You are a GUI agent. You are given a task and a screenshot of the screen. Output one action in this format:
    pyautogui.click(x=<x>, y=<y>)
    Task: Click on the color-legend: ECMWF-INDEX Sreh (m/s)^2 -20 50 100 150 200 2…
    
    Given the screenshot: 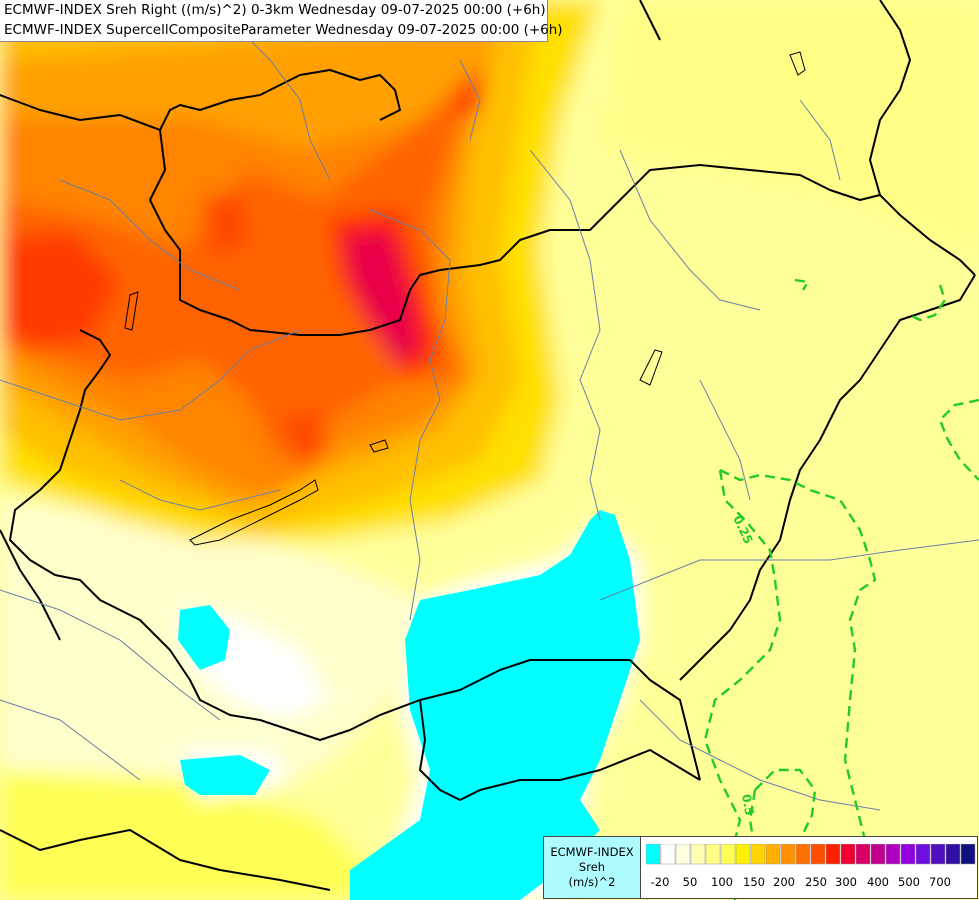 What is the action you would take?
    pyautogui.click(x=760, y=867)
    